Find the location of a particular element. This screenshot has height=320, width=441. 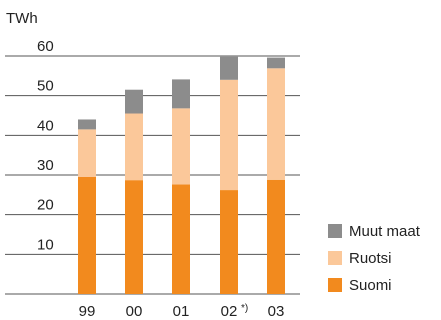

x-tick-label: 03 is located at coordinates (276, 311).